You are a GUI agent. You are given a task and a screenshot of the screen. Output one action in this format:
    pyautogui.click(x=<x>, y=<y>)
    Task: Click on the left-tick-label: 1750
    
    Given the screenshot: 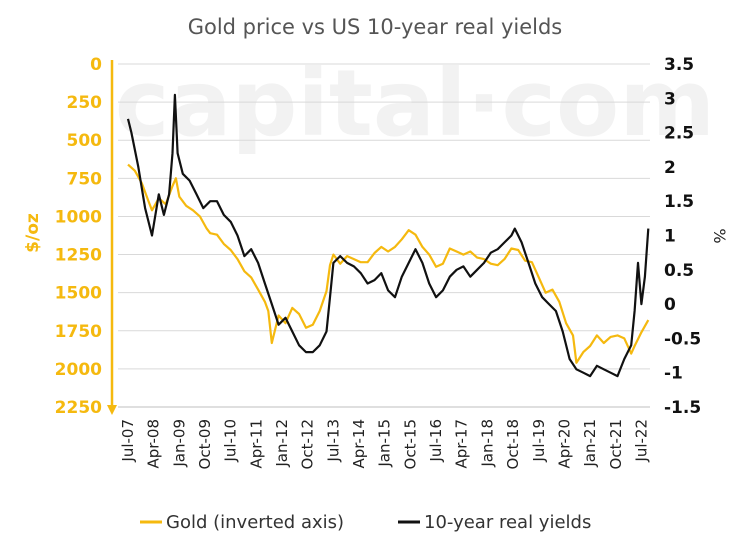 What is the action you would take?
    pyautogui.click(x=78, y=332)
    